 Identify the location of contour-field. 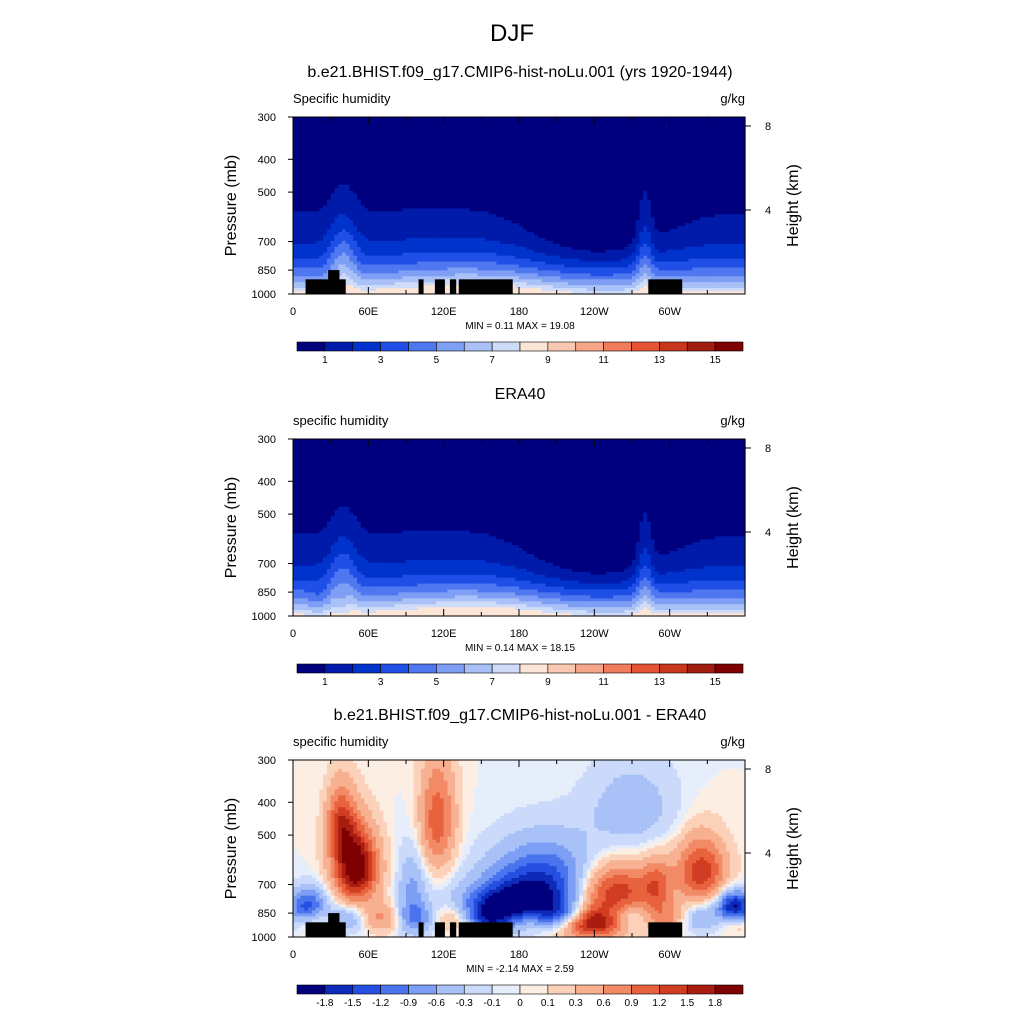
(519, 206).